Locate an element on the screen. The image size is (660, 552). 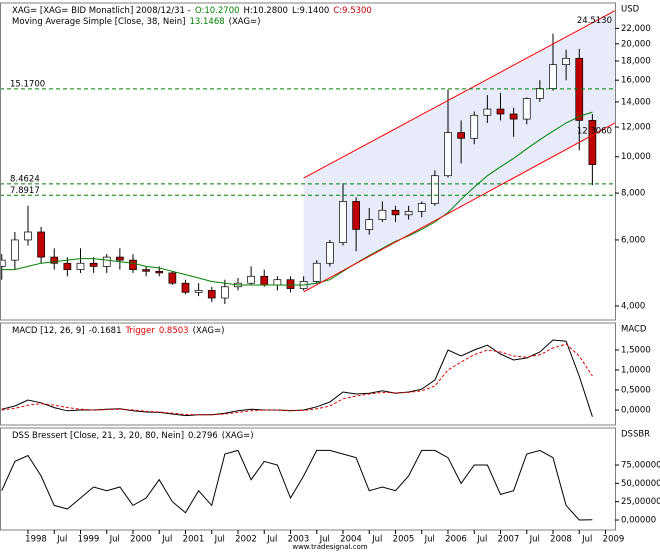
y-tick-label: 20,000 is located at coordinates (636, 44).